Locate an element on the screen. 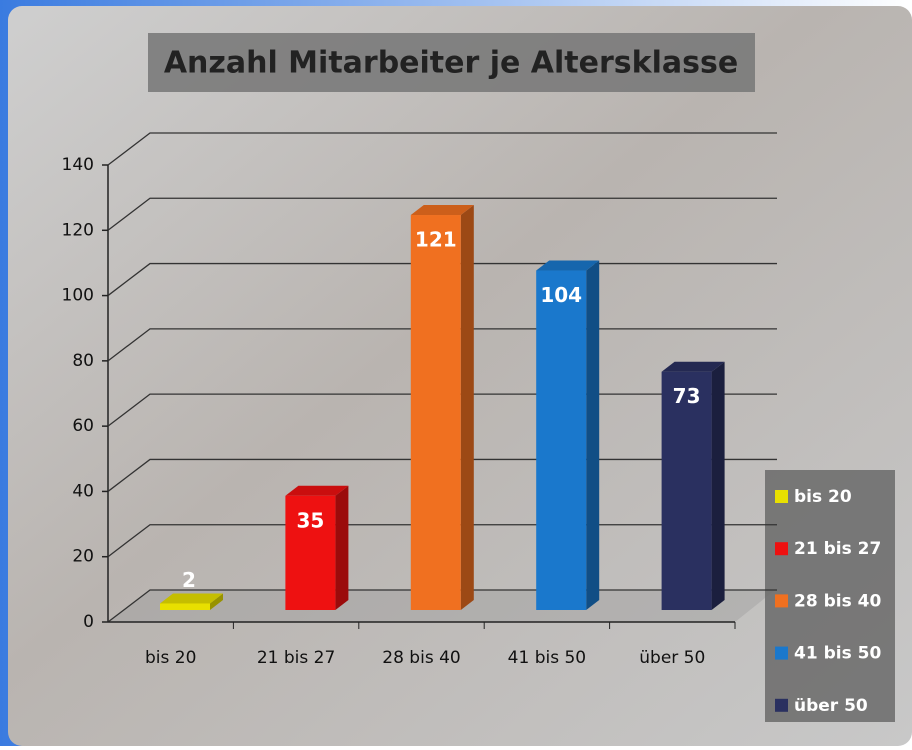  chart-title: Anzahl Mitarbeiter je Altersklasse is located at coordinates (451, 63).